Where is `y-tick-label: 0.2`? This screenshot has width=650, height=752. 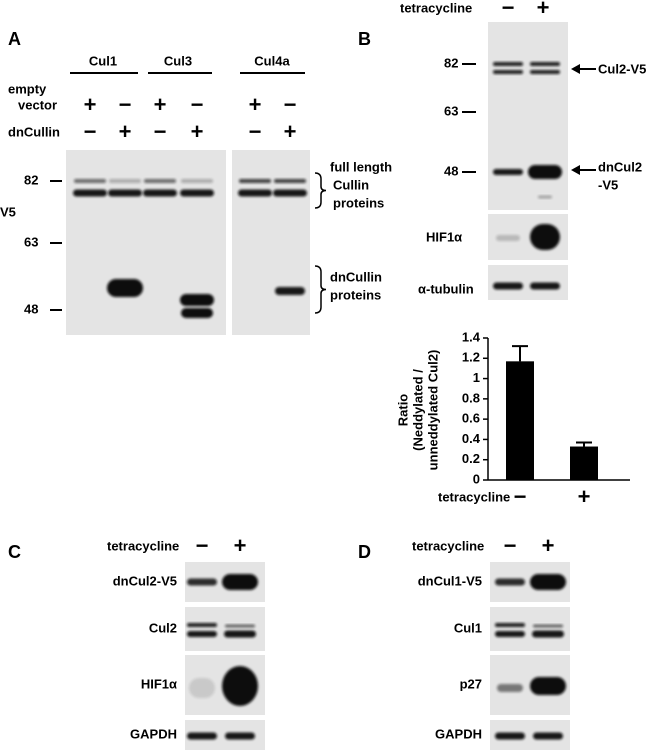 y-tick-label: 0.2 is located at coordinates (471, 458).